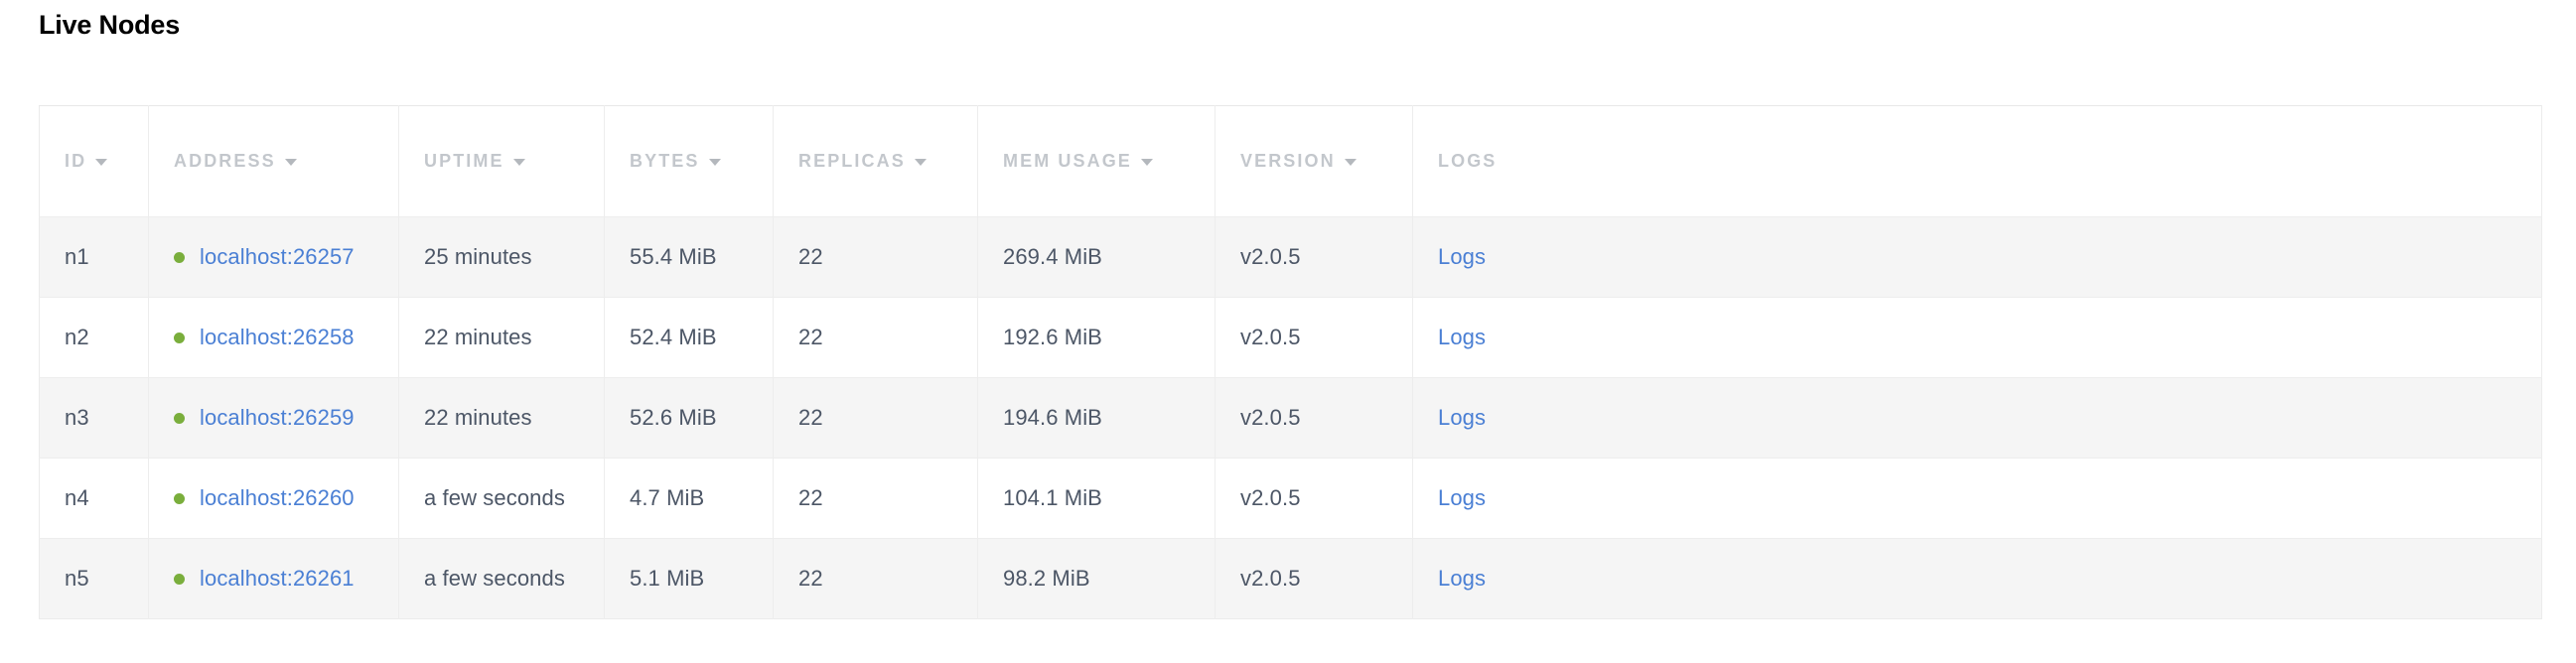 Image resolution: width=2576 pixels, height=663 pixels. I want to click on address-cell: localhost:26261, so click(286, 579).